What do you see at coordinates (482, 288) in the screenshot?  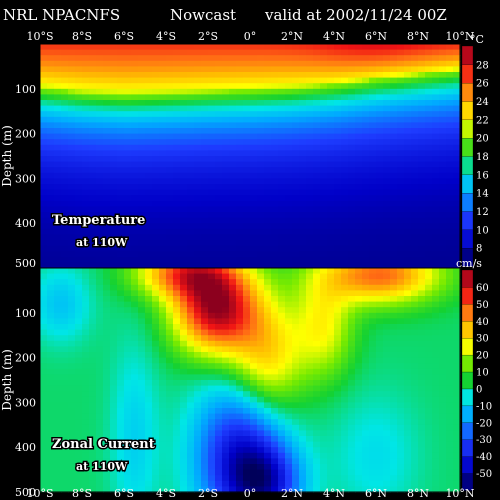 I see `colorbar-tick-label: 60` at bounding box center [482, 288].